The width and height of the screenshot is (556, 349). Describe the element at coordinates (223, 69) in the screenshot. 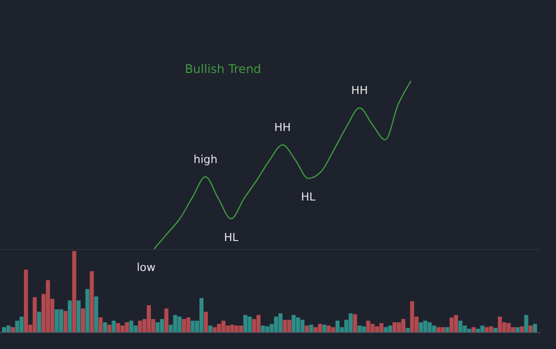

I see `chart-title: Bullish Trend` at that location.